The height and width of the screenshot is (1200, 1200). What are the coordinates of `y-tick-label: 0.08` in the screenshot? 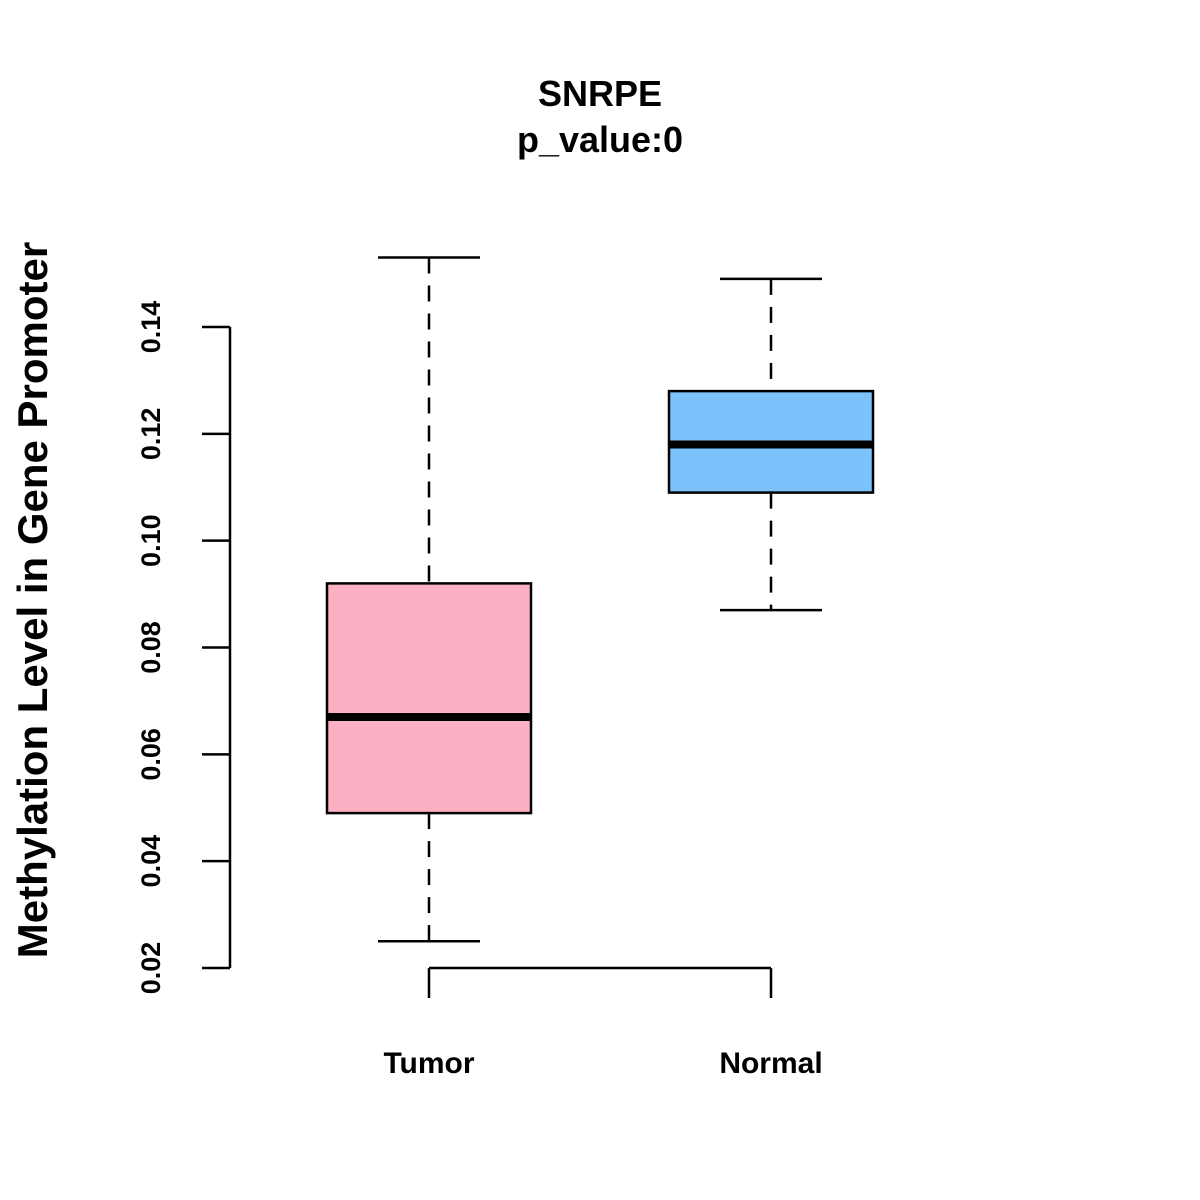 It's located at (151, 647).